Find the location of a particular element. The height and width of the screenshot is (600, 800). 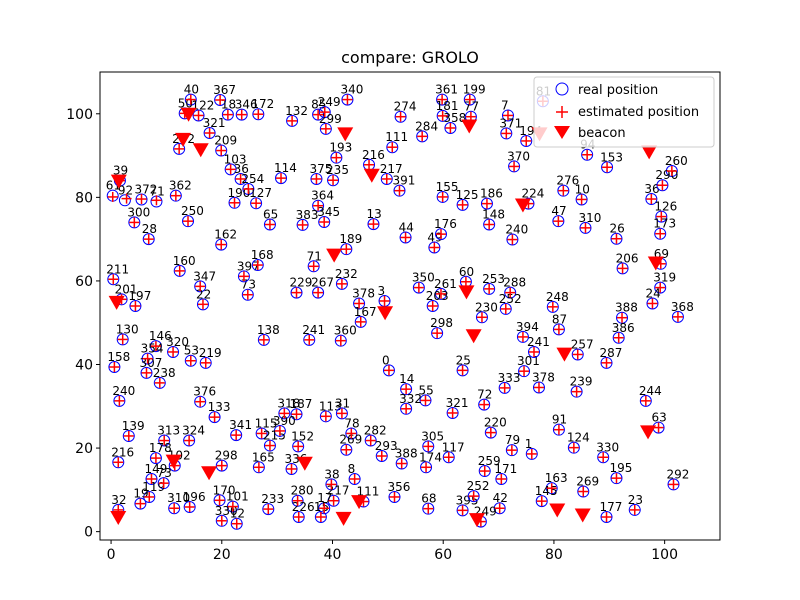

point-id-label: 155 is located at coordinates (447, 187).